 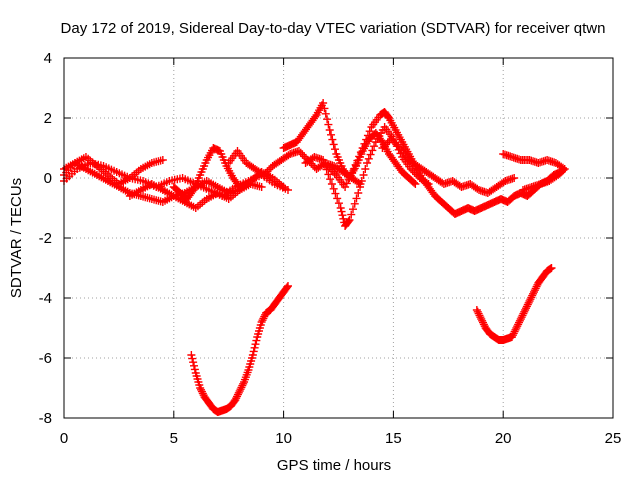 What do you see at coordinates (334, 465) in the screenshot?
I see `x-axis-label: GPS time / hours` at bounding box center [334, 465].